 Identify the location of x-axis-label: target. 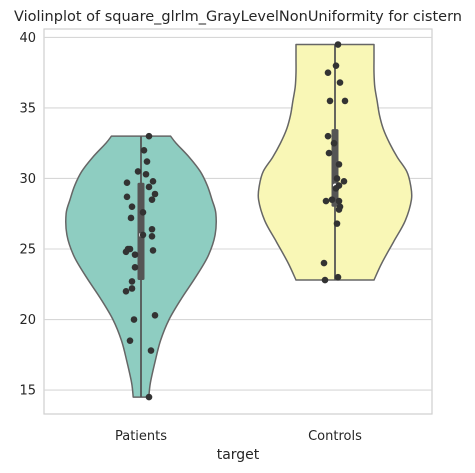
(238, 455).